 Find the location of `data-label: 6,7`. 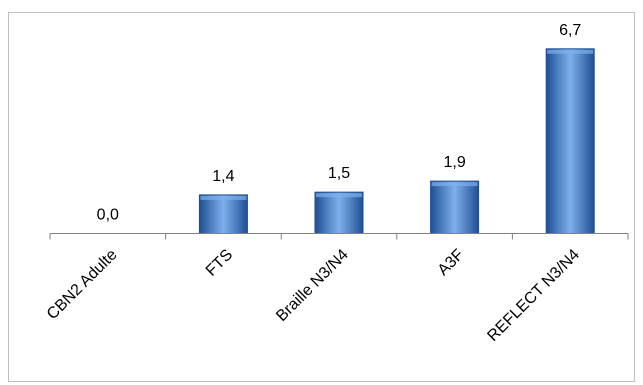

data-label: 6,7 is located at coordinates (570, 30).